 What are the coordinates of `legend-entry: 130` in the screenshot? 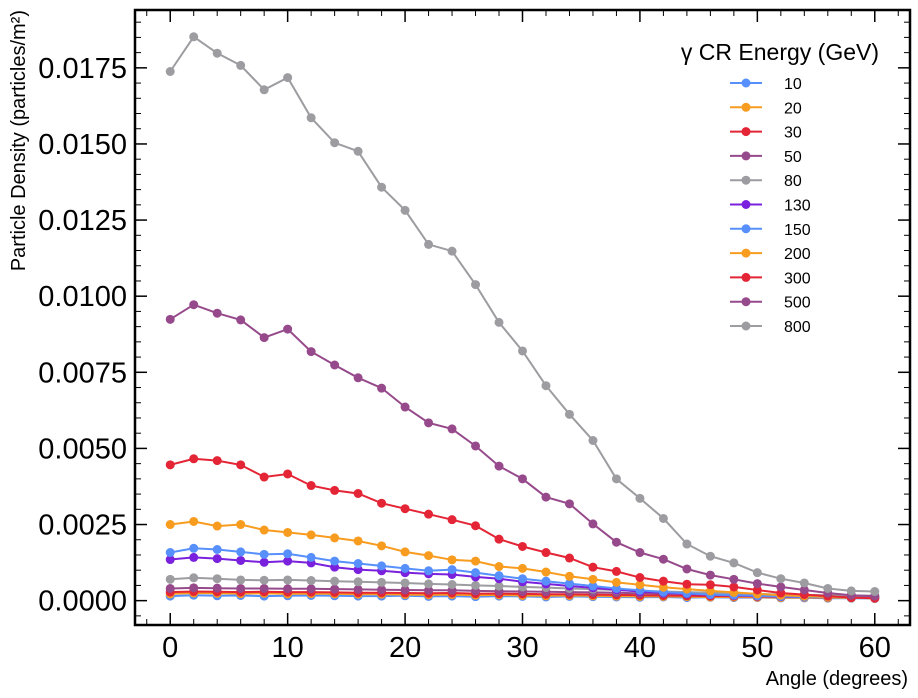 It's located at (770, 206).